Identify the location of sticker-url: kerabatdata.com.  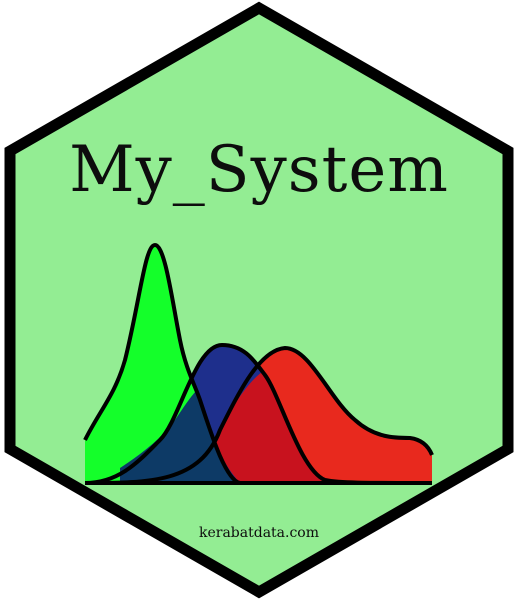
(259, 533).